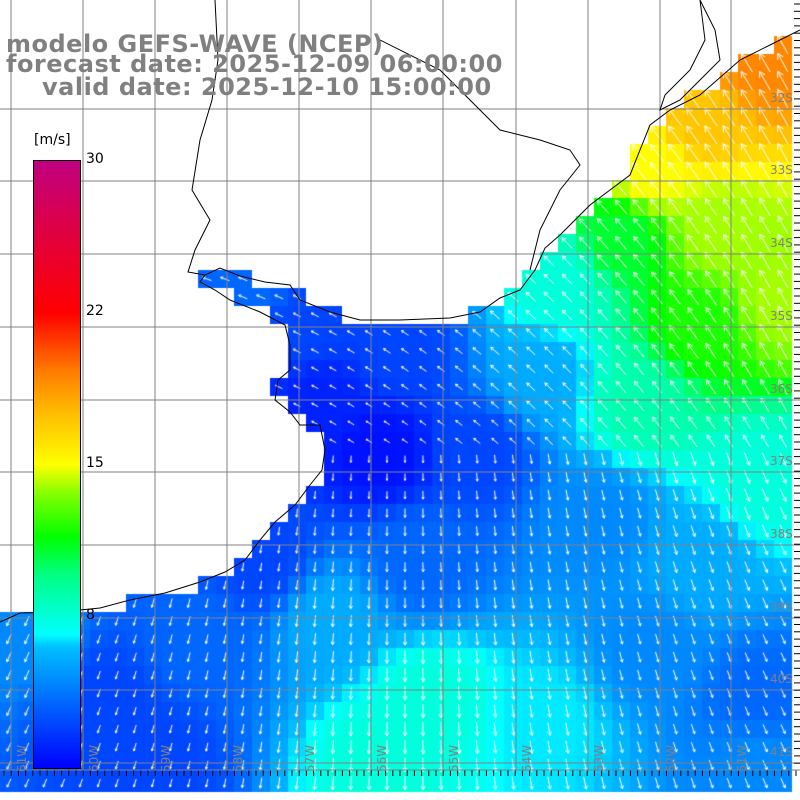 The height and width of the screenshot is (800, 800). I want to click on lon-label: 58W, so click(238, 758).